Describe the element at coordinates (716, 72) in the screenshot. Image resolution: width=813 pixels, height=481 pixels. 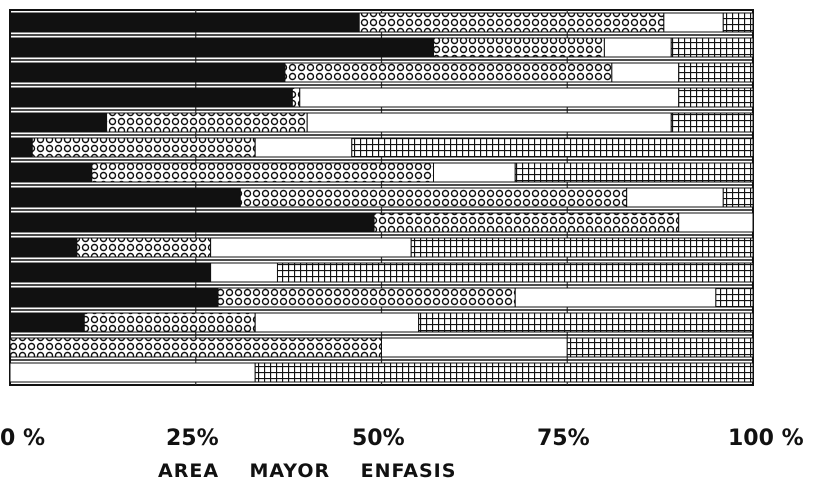
I see `bar-row-3-segment-grid-hatch` at that location.